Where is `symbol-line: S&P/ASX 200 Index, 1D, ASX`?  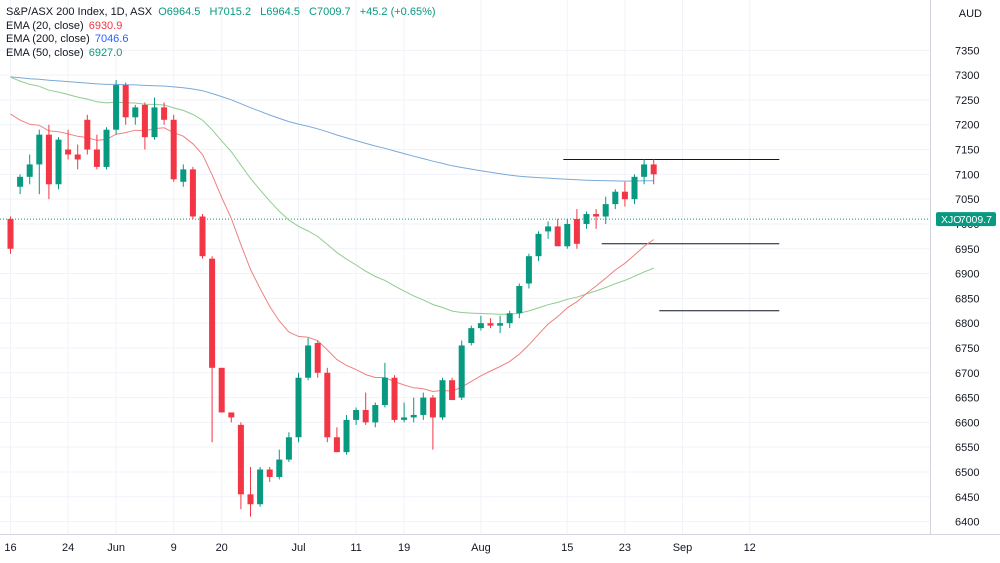 symbol-line: S&P/ASX 200 Index, 1D, ASX is located at coordinates (79, 12).